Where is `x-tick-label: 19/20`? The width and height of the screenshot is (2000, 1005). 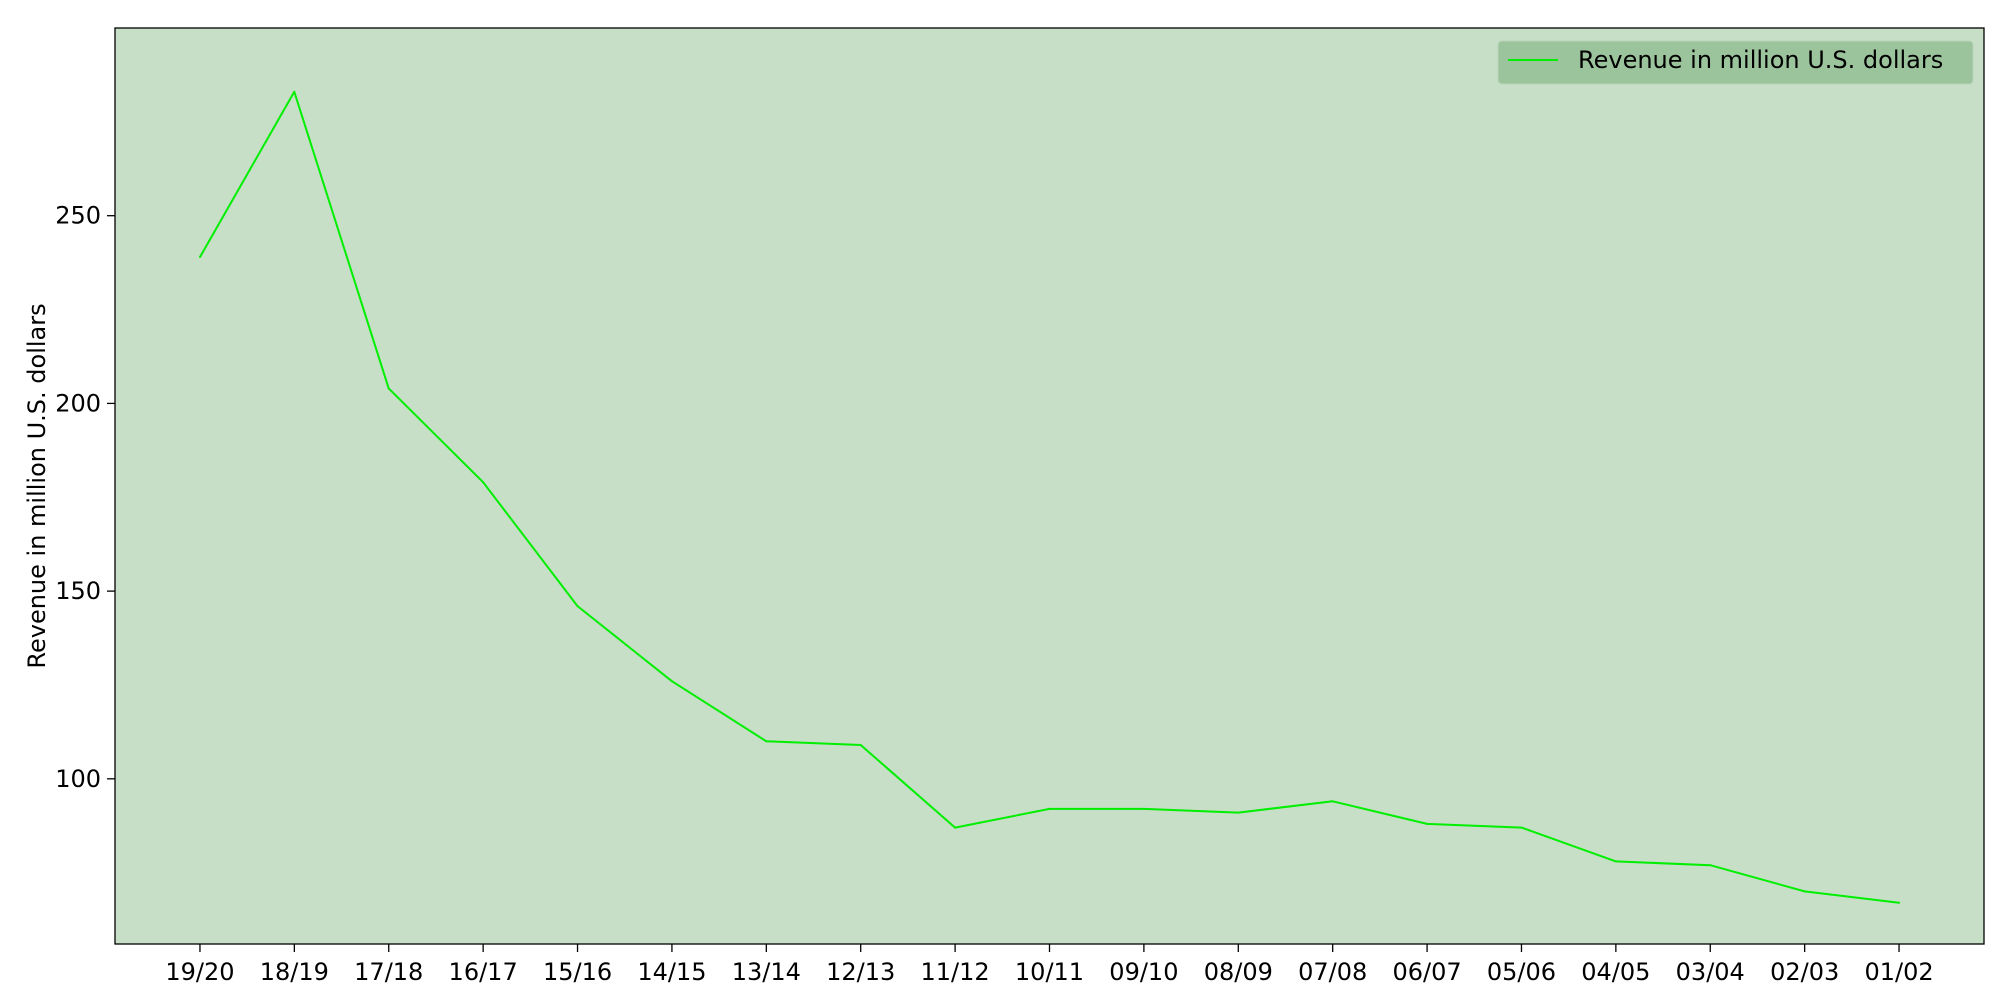 x-tick-label: 19/20 is located at coordinates (199, 972).